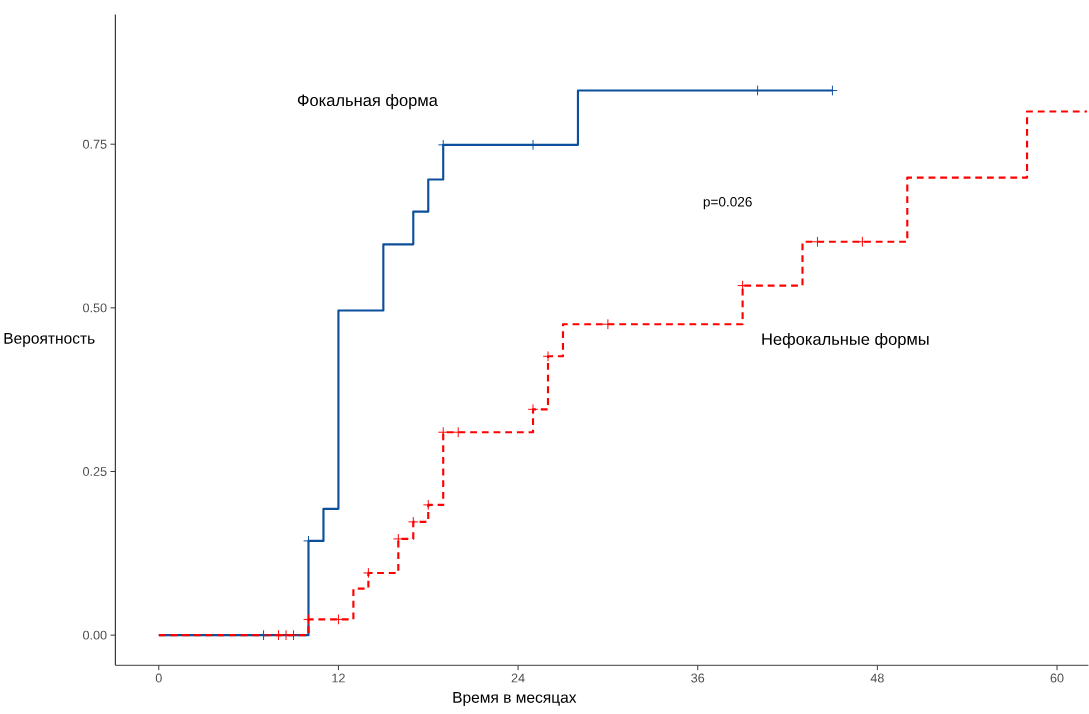  Describe the element at coordinates (95, 308) in the screenshot. I see `y-tick-label: 0.50` at that location.